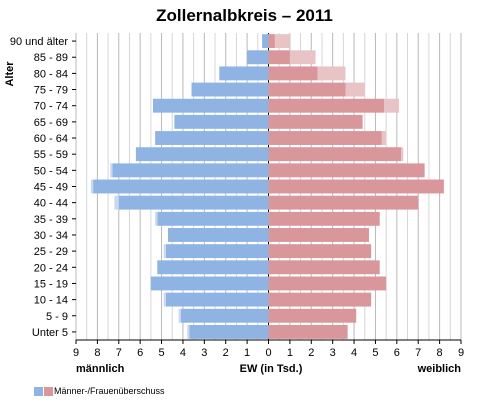 The width and height of the screenshot is (489, 400). What do you see at coordinates (51, 123) in the screenshot?
I see `age-group-label: 65 - 69` at bounding box center [51, 123].